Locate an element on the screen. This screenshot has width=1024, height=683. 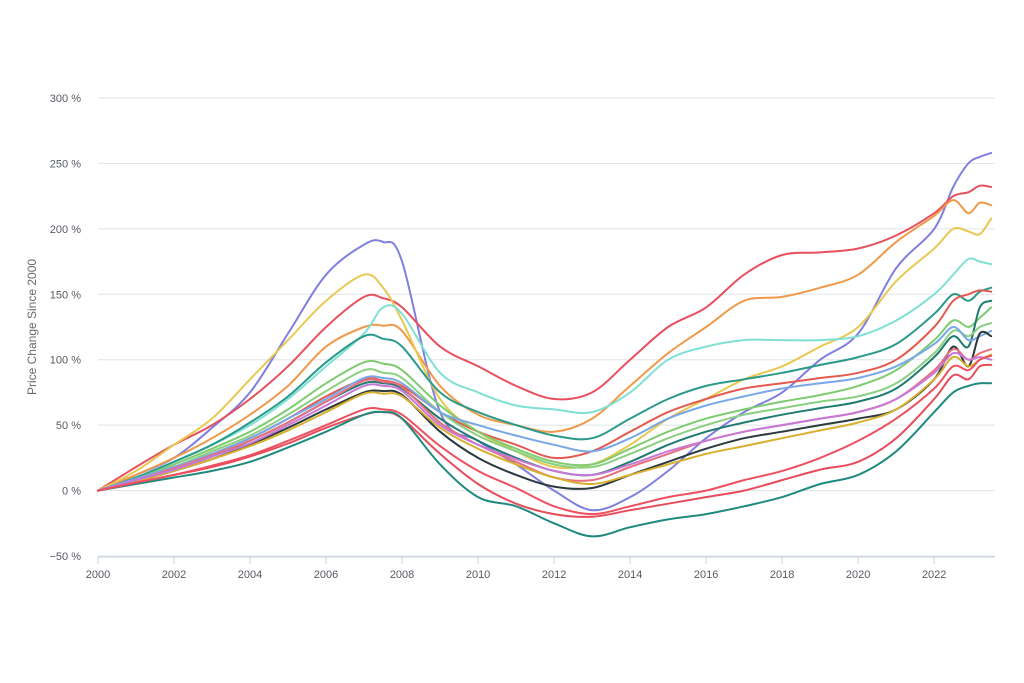
y-tick-label: −50 % is located at coordinates (66, 557).